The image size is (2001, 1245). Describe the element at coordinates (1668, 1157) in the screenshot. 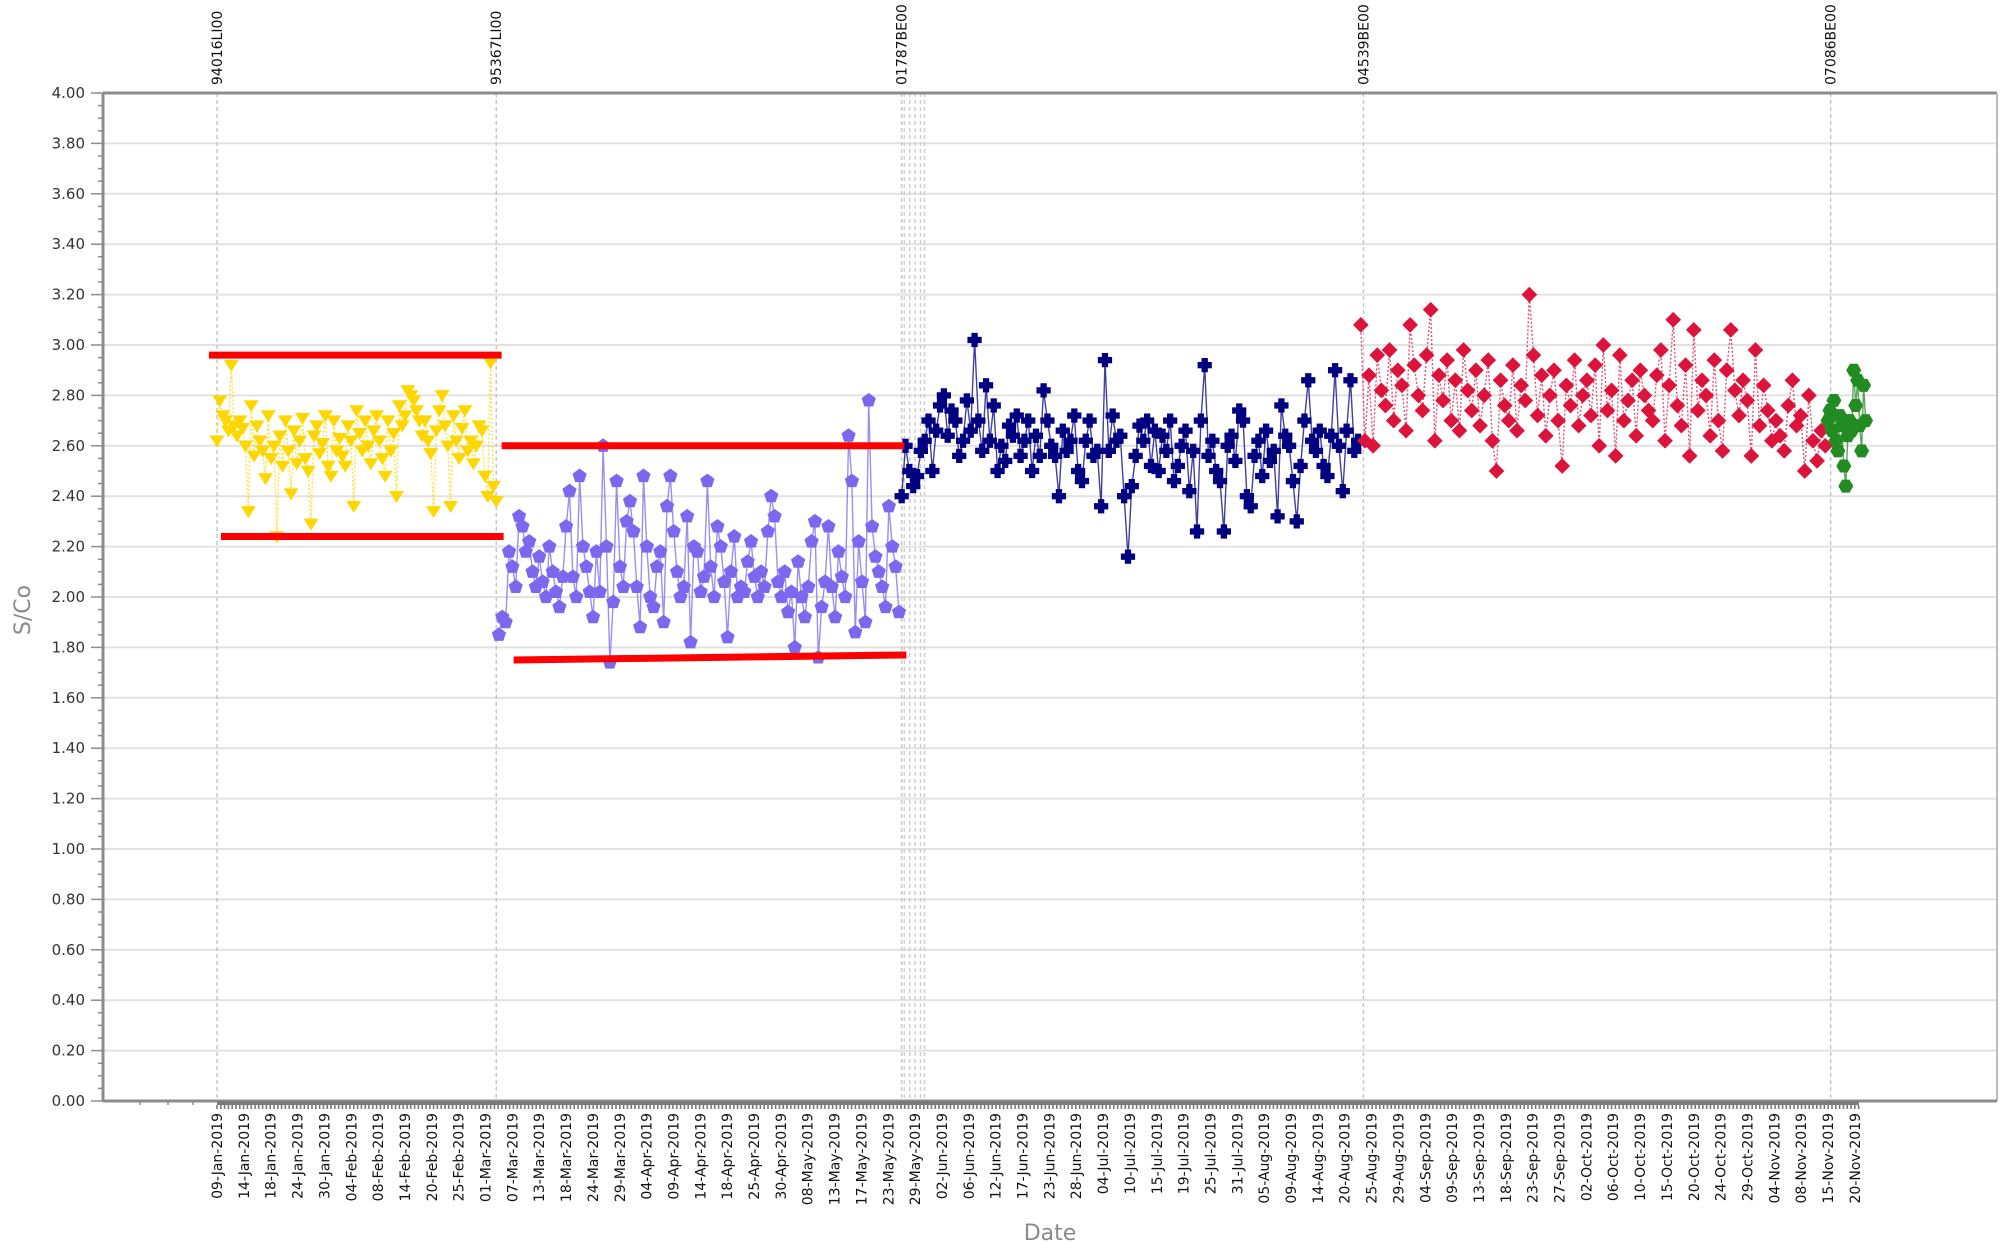

I see `x-tick-label: 15-Oct-2019` at that location.